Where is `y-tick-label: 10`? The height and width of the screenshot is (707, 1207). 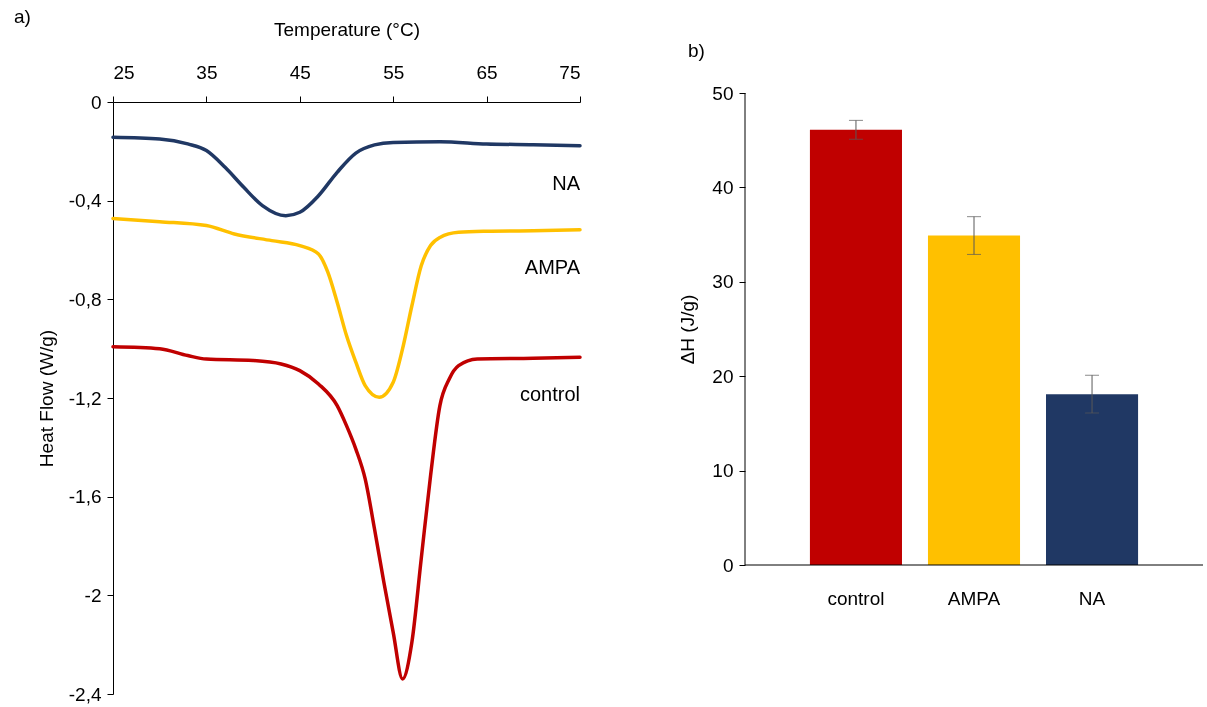
y-tick-label: 10 is located at coordinates (723, 471).